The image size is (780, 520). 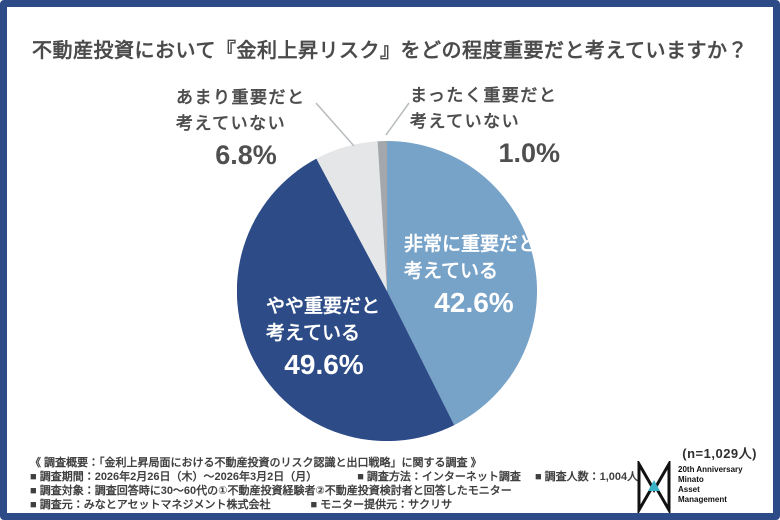 What do you see at coordinates (241, 97) in the screenshot?
I see `label-low-importance-line1: あまり重要だと` at bounding box center [241, 97].